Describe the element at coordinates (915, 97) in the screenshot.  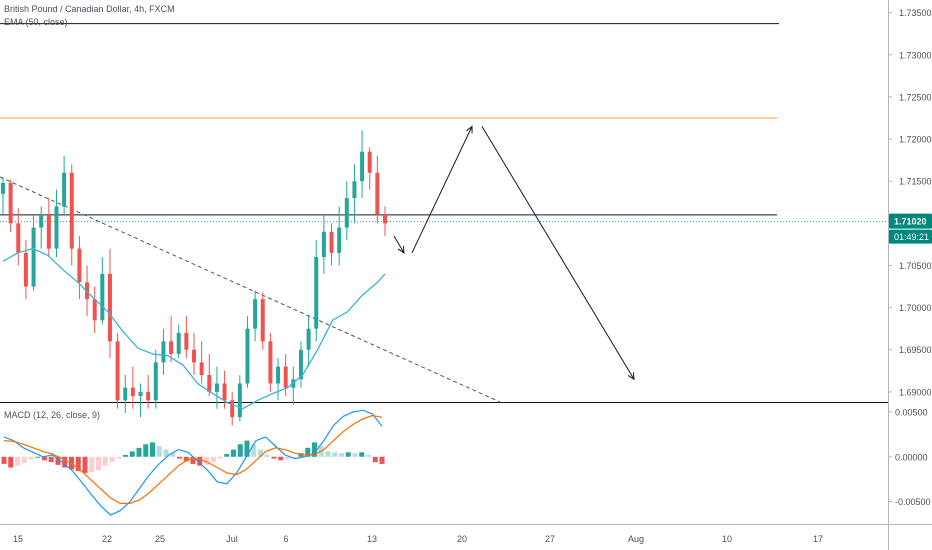
I see `y-tick-label: 1.72500` at that location.